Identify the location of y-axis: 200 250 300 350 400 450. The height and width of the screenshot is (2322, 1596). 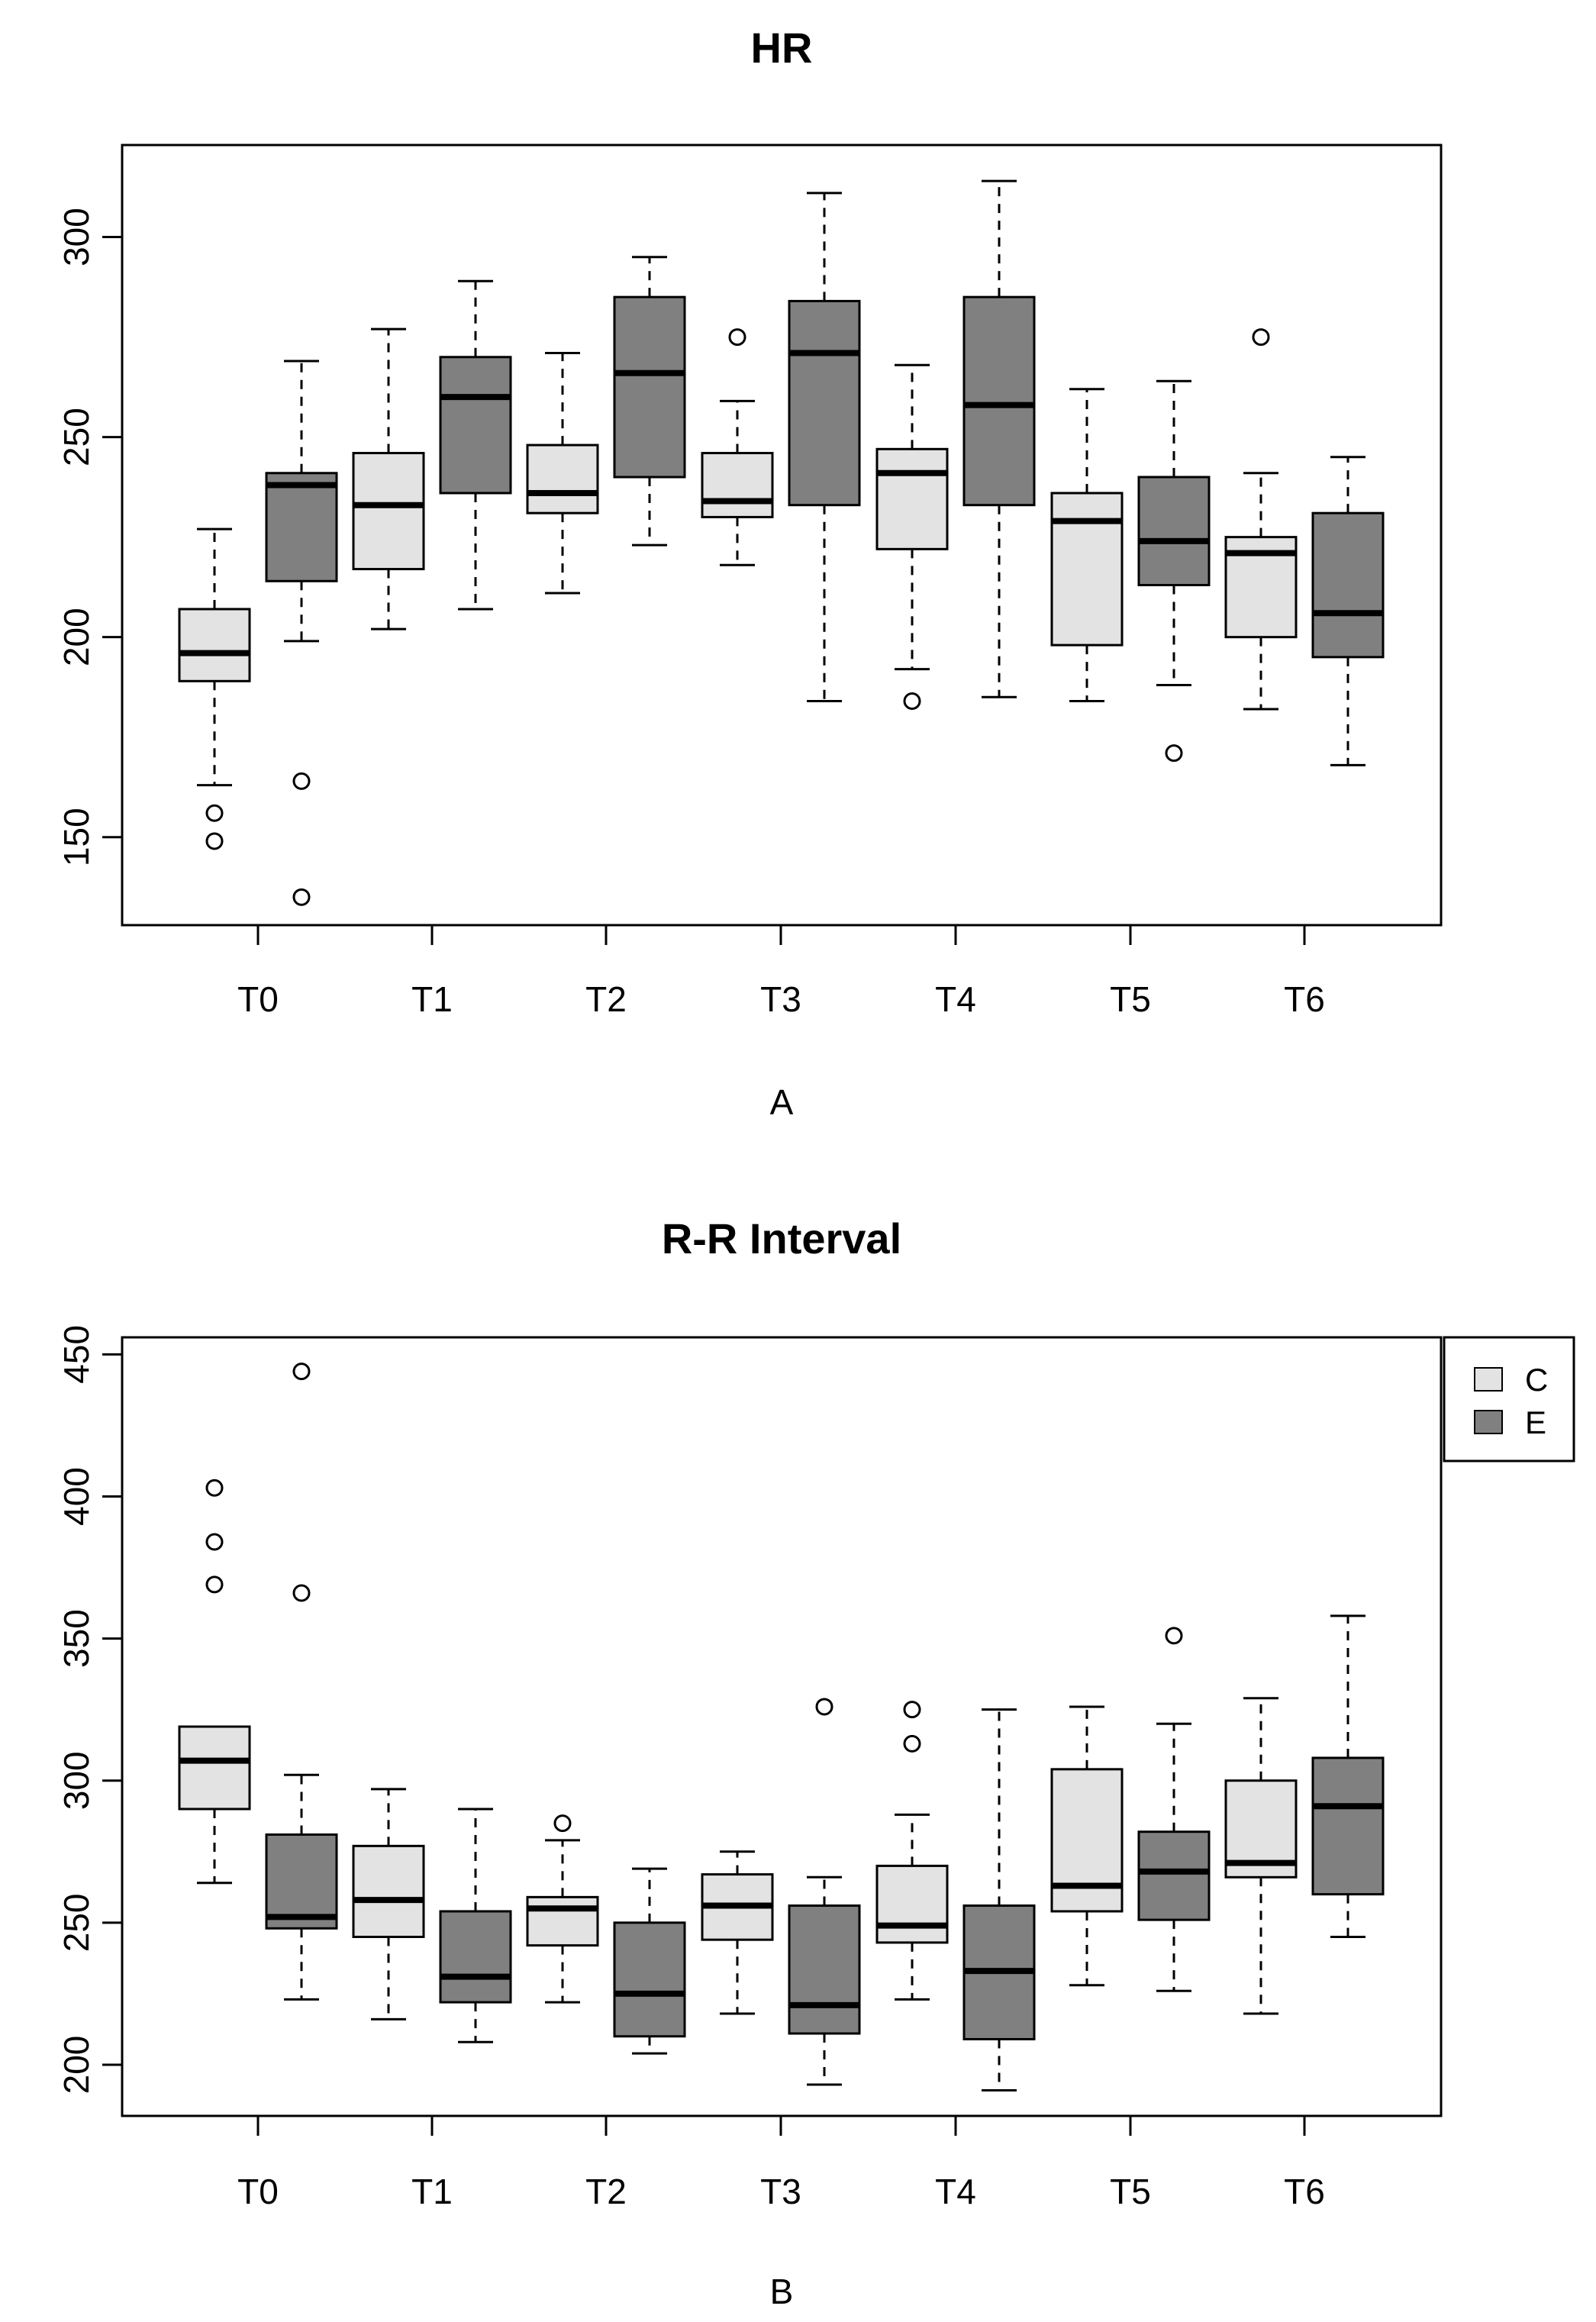
(89, 1709).